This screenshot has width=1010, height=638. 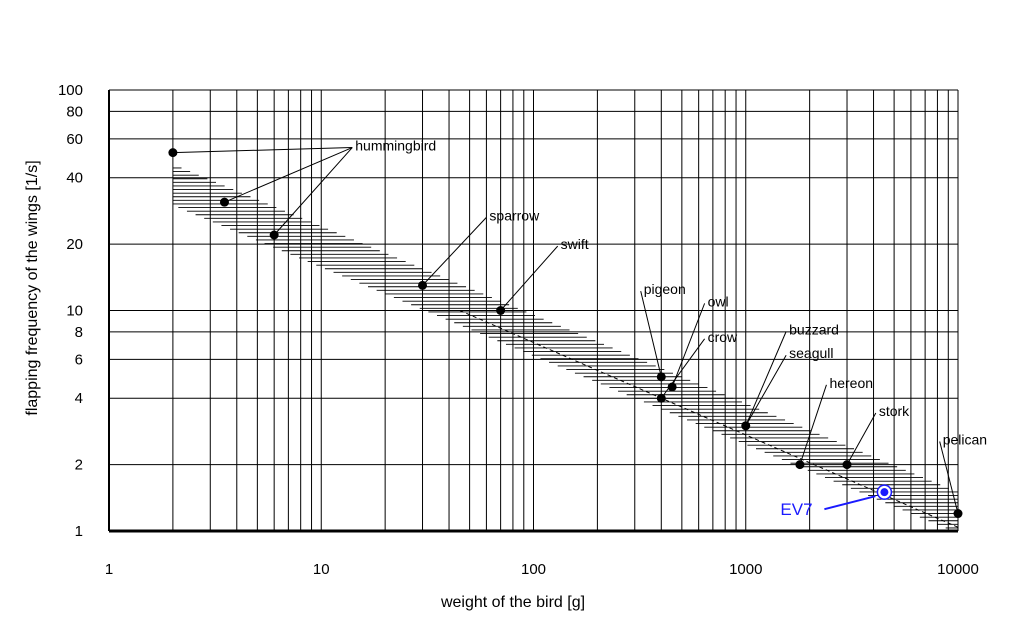 What do you see at coordinates (575, 244) in the screenshot?
I see `annotation-label: swift` at bounding box center [575, 244].